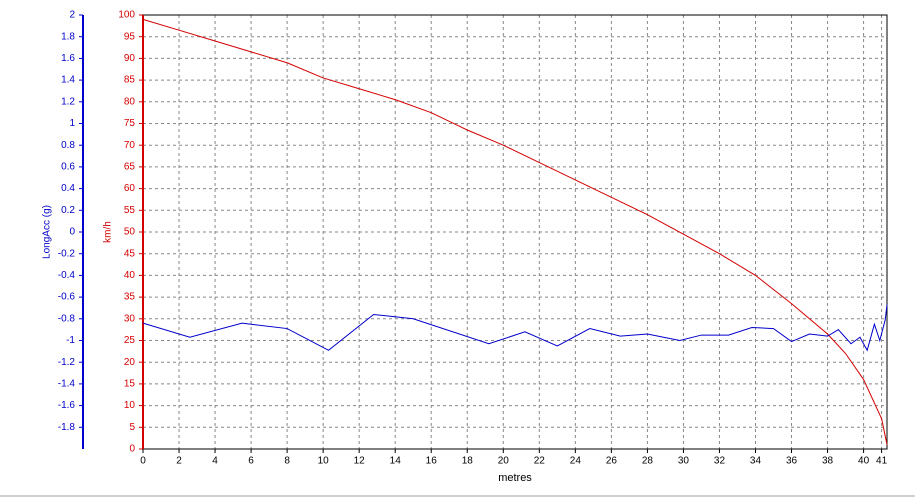  Describe the element at coordinates (108, 232) in the screenshot. I see `y-axis-label: km/h` at that location.